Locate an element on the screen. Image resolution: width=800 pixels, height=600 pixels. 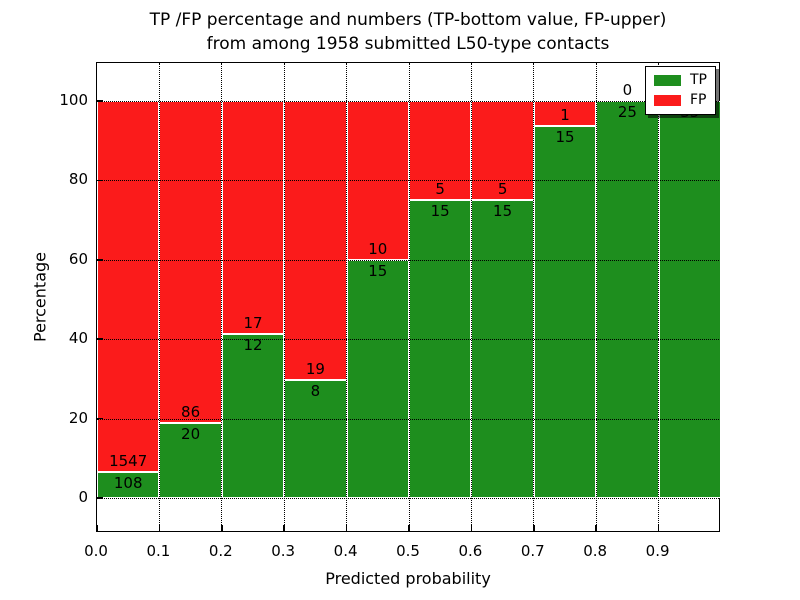
bar-count-label-fp: 10 is located at coordinates (378, 248).